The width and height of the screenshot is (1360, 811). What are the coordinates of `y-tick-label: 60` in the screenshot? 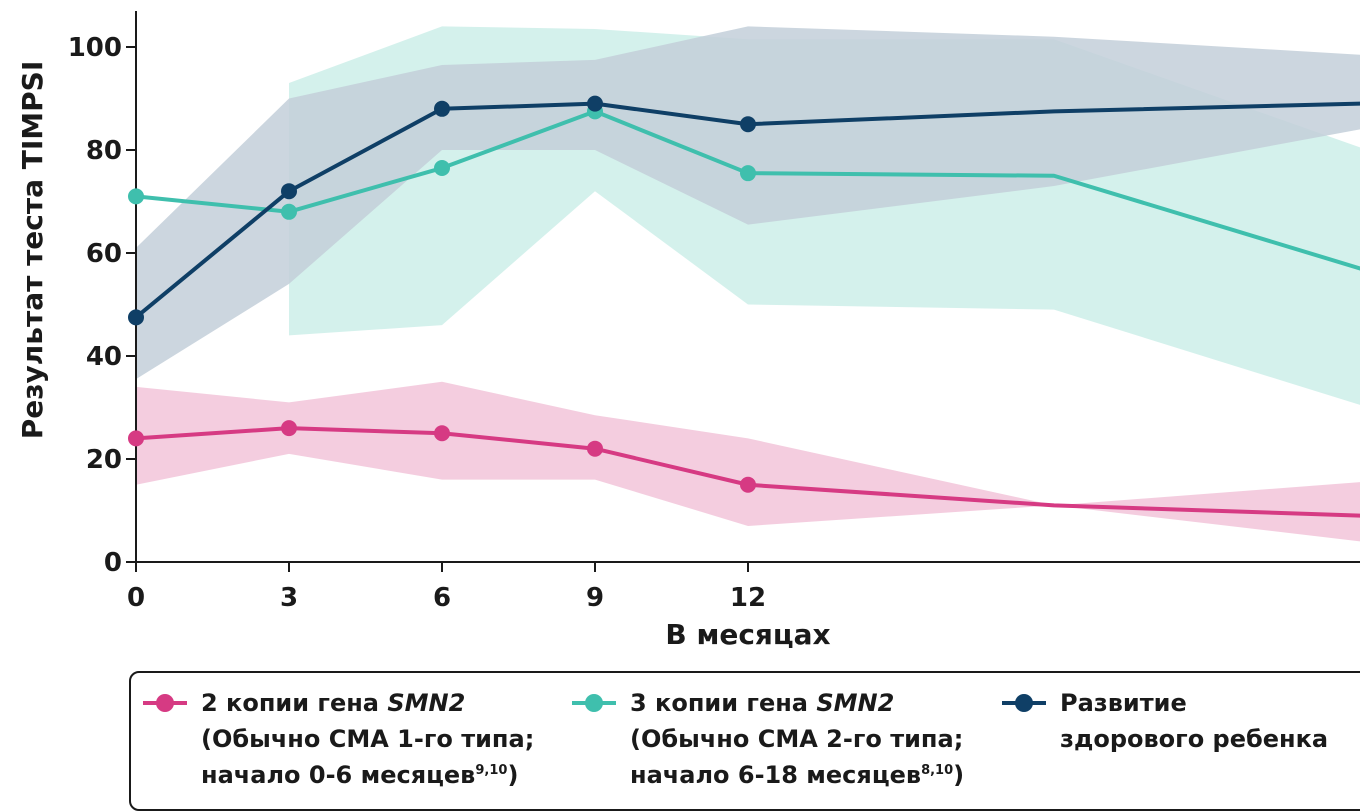 It's located at (104, 254).